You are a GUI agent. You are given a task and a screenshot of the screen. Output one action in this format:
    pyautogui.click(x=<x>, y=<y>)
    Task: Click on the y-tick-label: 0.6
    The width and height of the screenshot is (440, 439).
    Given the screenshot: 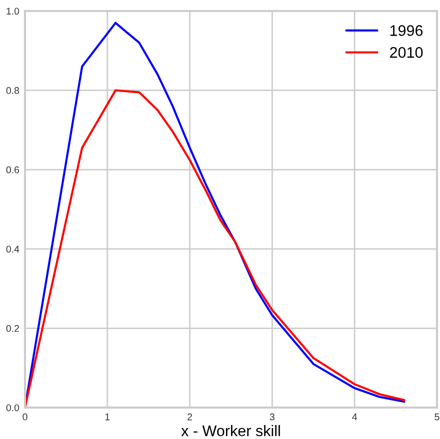 What is the action you would take?
    pyautogui.click(x=13, y=170)
    